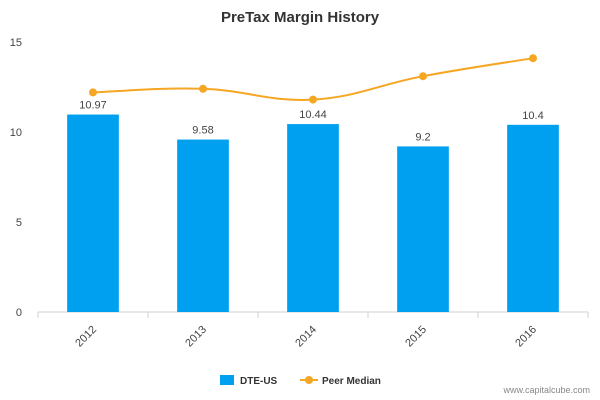 Image resolution: width=600 pixels, height=400 pixels. I want to click on y-axis: 0 5 10 15, so click(16, 178).